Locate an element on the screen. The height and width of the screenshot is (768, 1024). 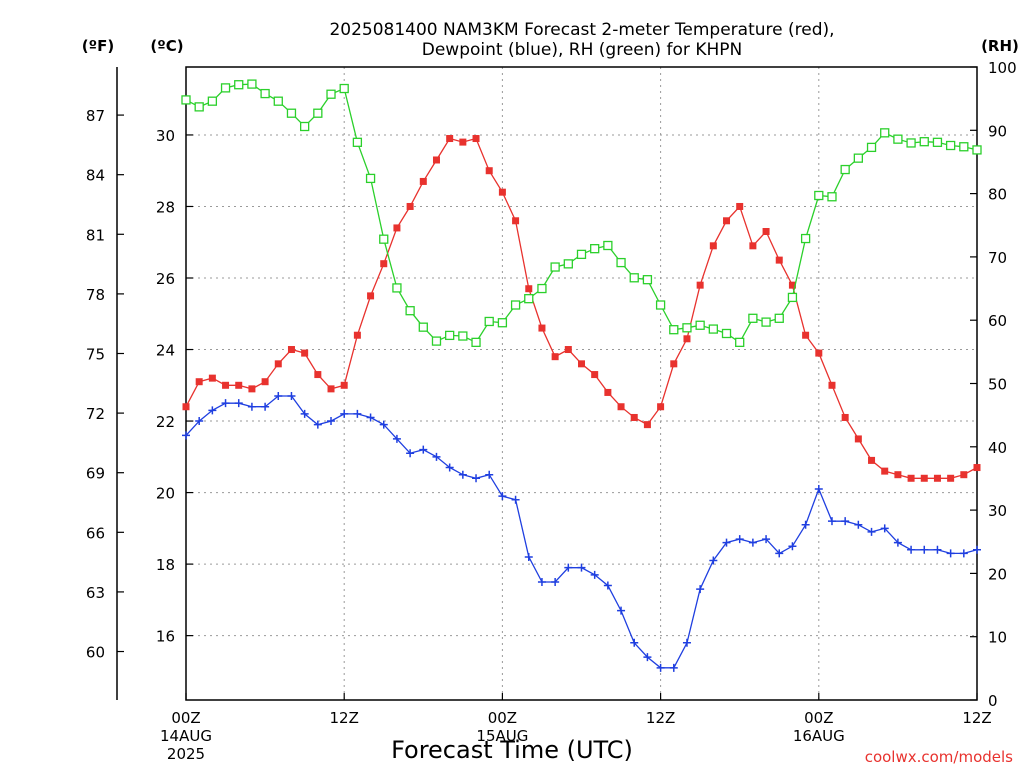
fahrenheit-tick-label: 69 is located at coordinates (95, 474).